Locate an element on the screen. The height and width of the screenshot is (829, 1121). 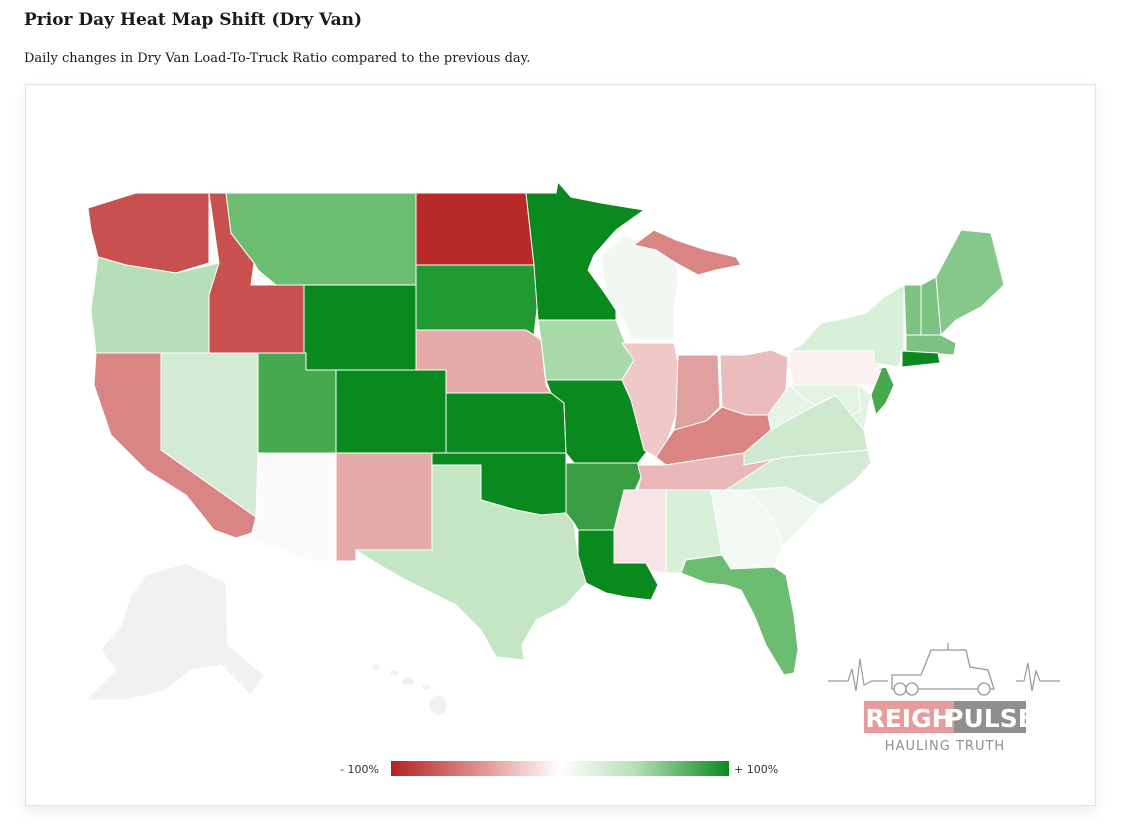
legend-gradient-bar is located at coordinates (560, 768).